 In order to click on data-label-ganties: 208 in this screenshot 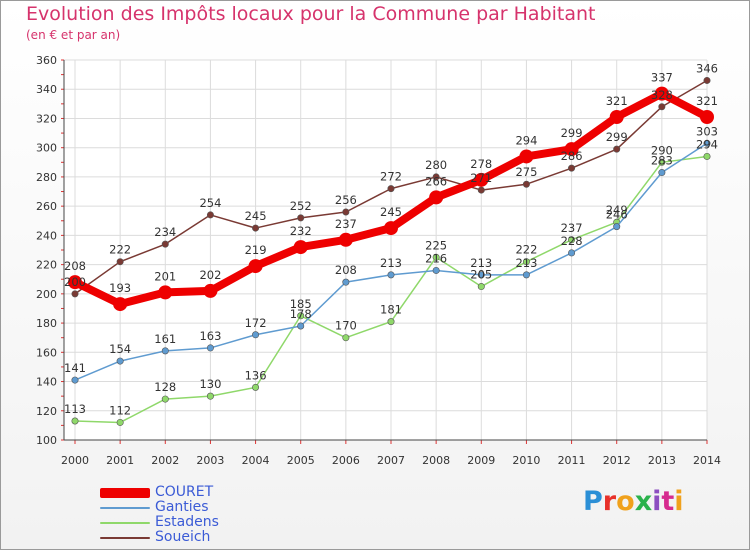, I will do `click(346, 270)`.